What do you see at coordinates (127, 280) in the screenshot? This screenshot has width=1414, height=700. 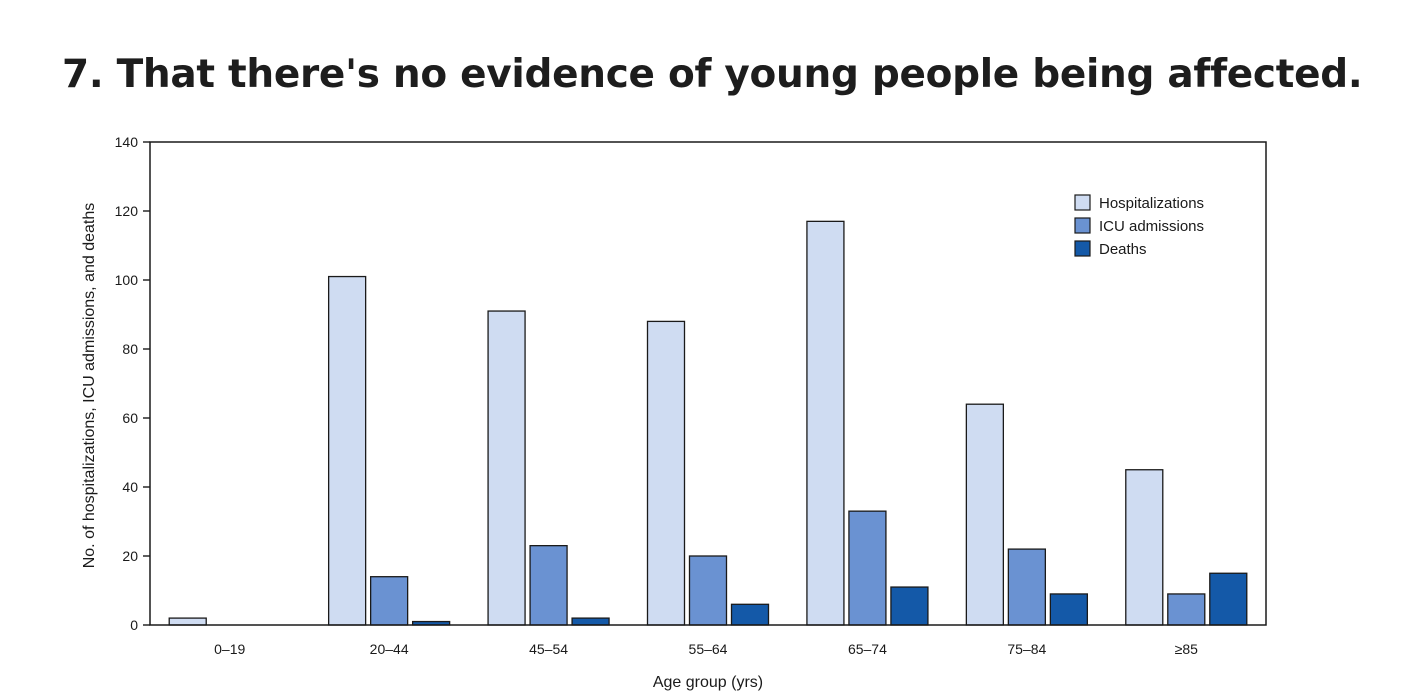 I see `y-tick-label: 100` at bounding box center [127, 280].